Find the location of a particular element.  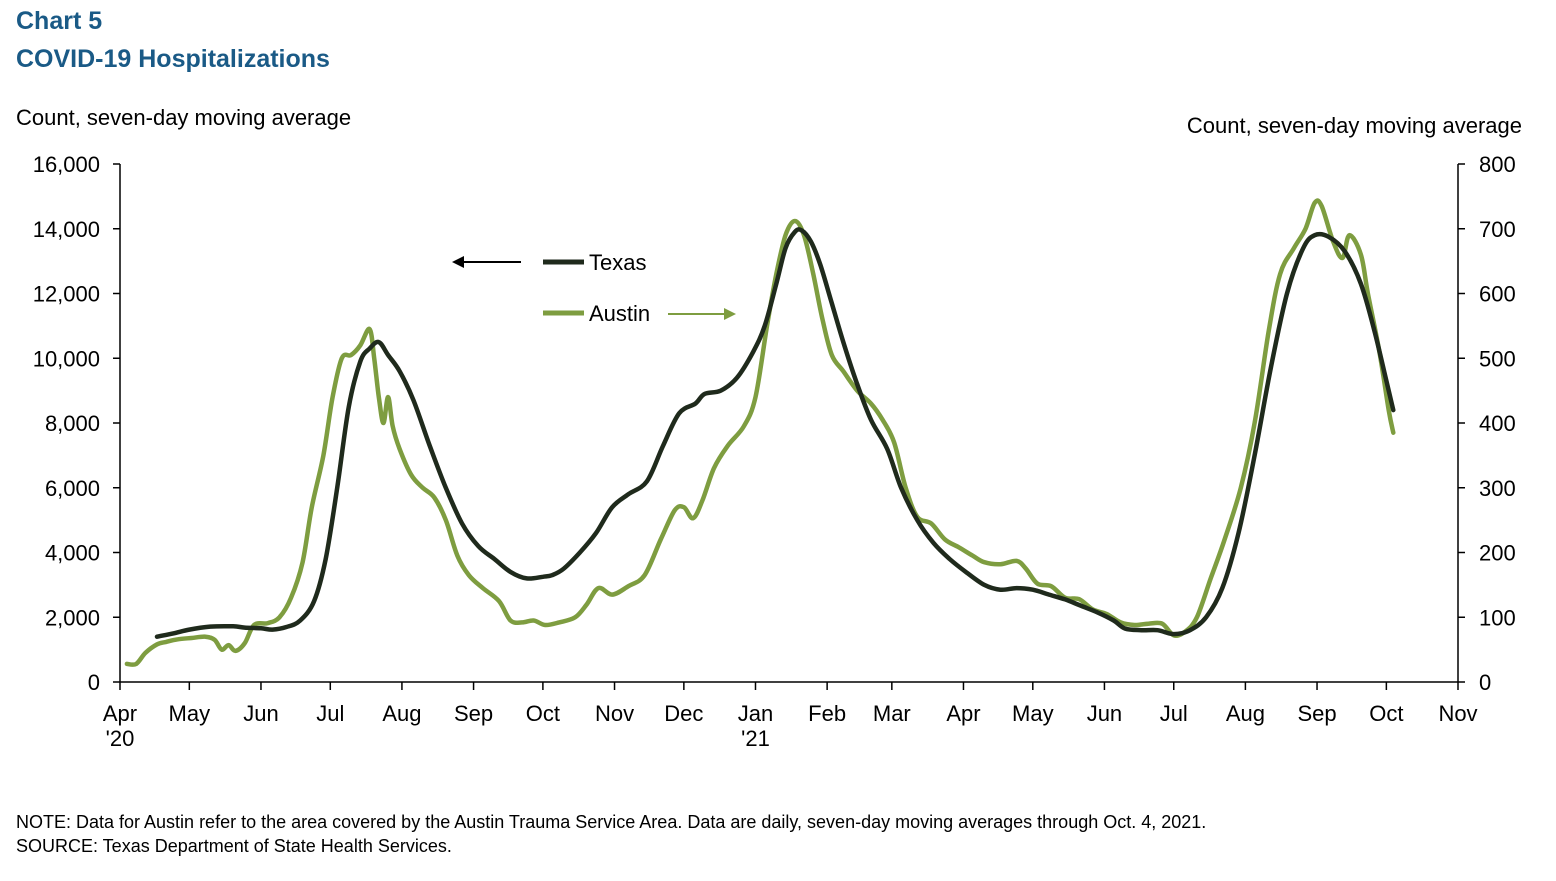

y-left-tick-label: 0 is located at coordinates (94, 682).